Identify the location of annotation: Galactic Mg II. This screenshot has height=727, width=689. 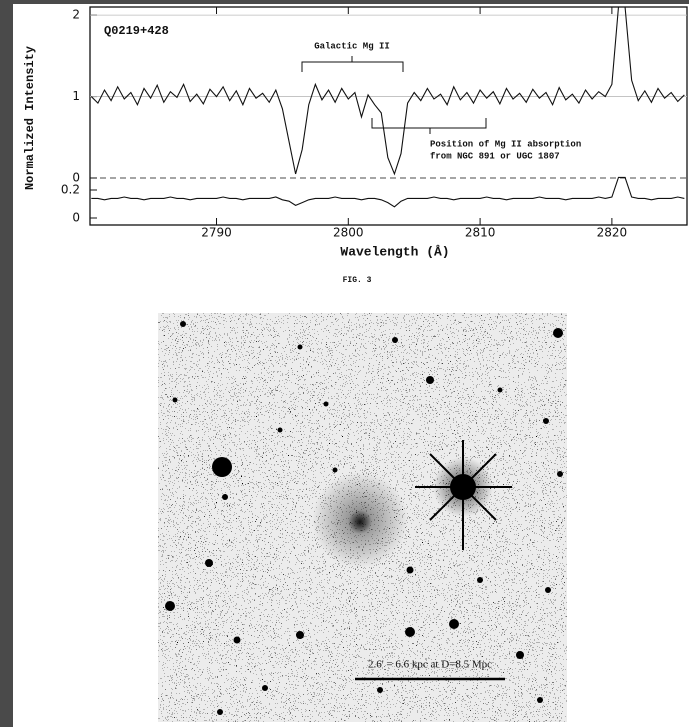
(352, 46).